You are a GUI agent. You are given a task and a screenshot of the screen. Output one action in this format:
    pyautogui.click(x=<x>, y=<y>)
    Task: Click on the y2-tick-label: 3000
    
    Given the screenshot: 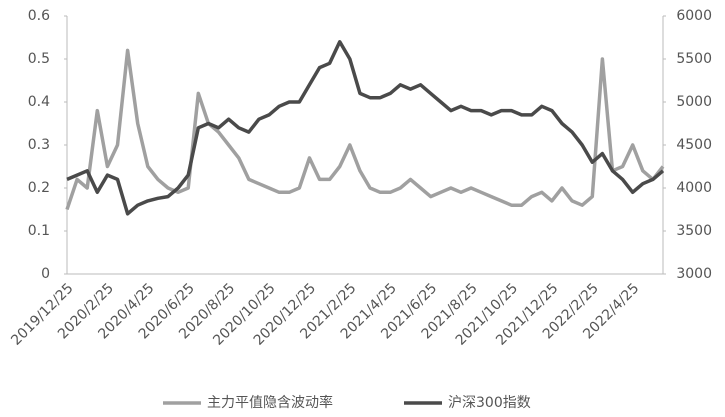 What is the action you would take?
    pyautogui.click(x=694, y=274)
    